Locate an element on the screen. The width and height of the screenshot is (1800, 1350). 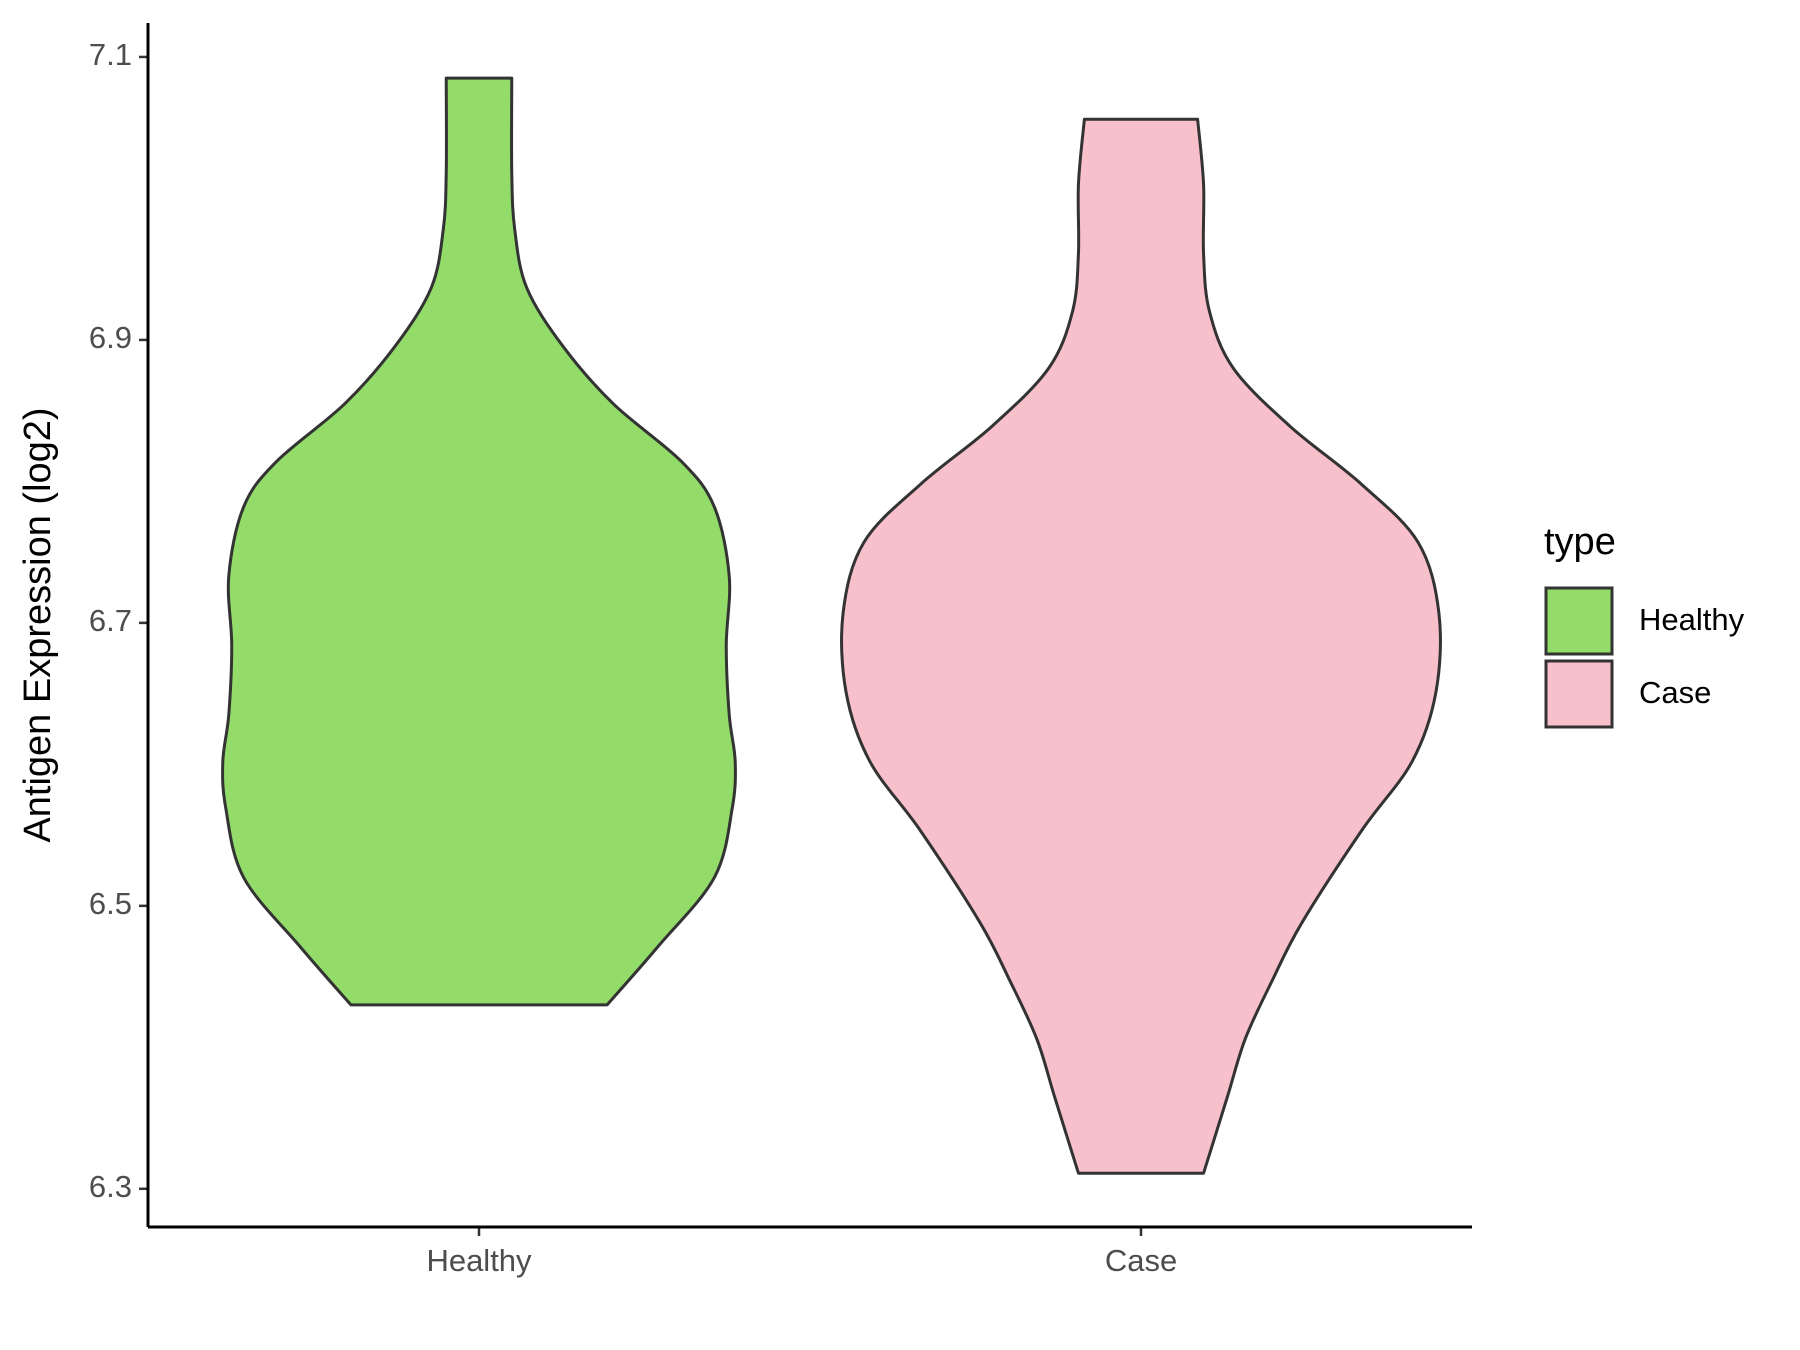
y-tick-label: 6.3 is located at coordinates (110, 1186).